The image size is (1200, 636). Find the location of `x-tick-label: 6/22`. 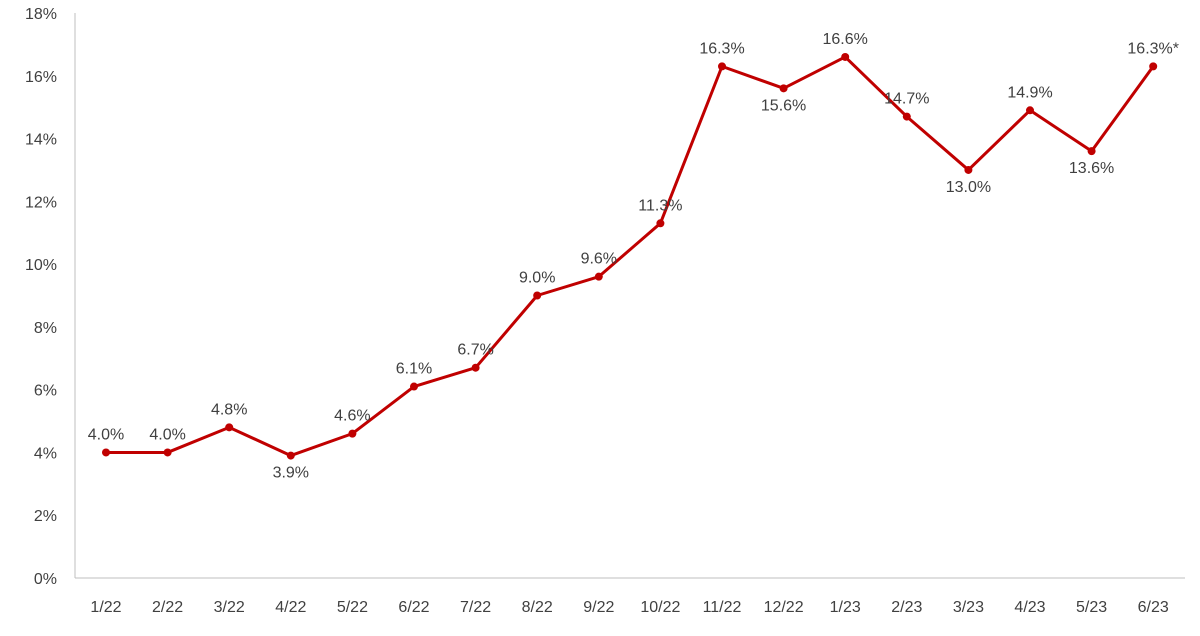

x-tick-label: 6/22 is located at coordinates (413, 607).